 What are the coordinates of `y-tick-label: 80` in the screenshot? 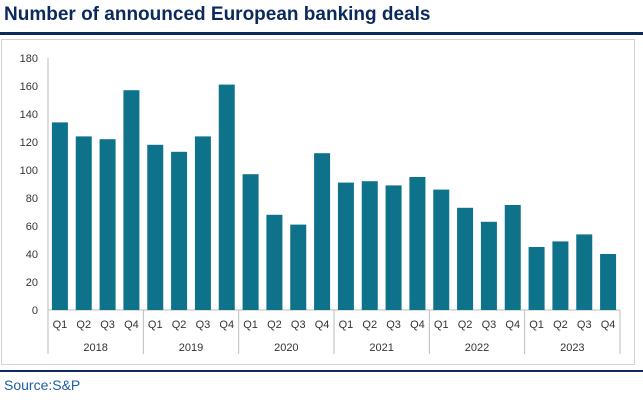 It's located at (32, 199).